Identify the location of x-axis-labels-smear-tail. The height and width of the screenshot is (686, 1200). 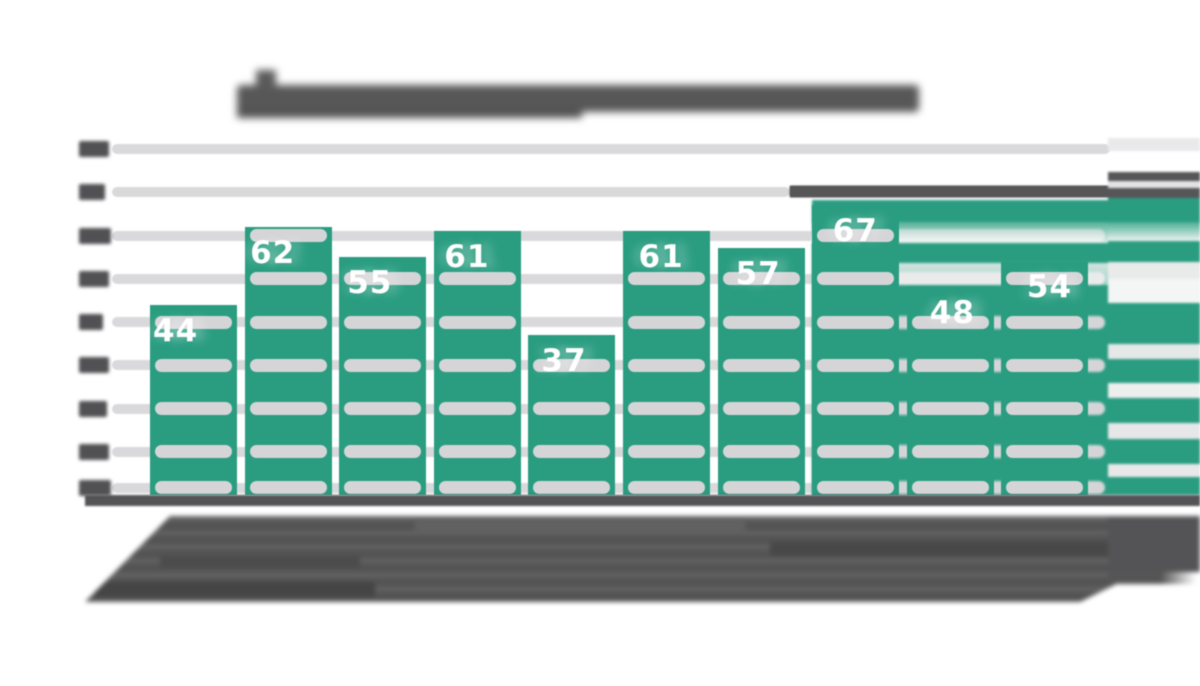
(1152, 577).